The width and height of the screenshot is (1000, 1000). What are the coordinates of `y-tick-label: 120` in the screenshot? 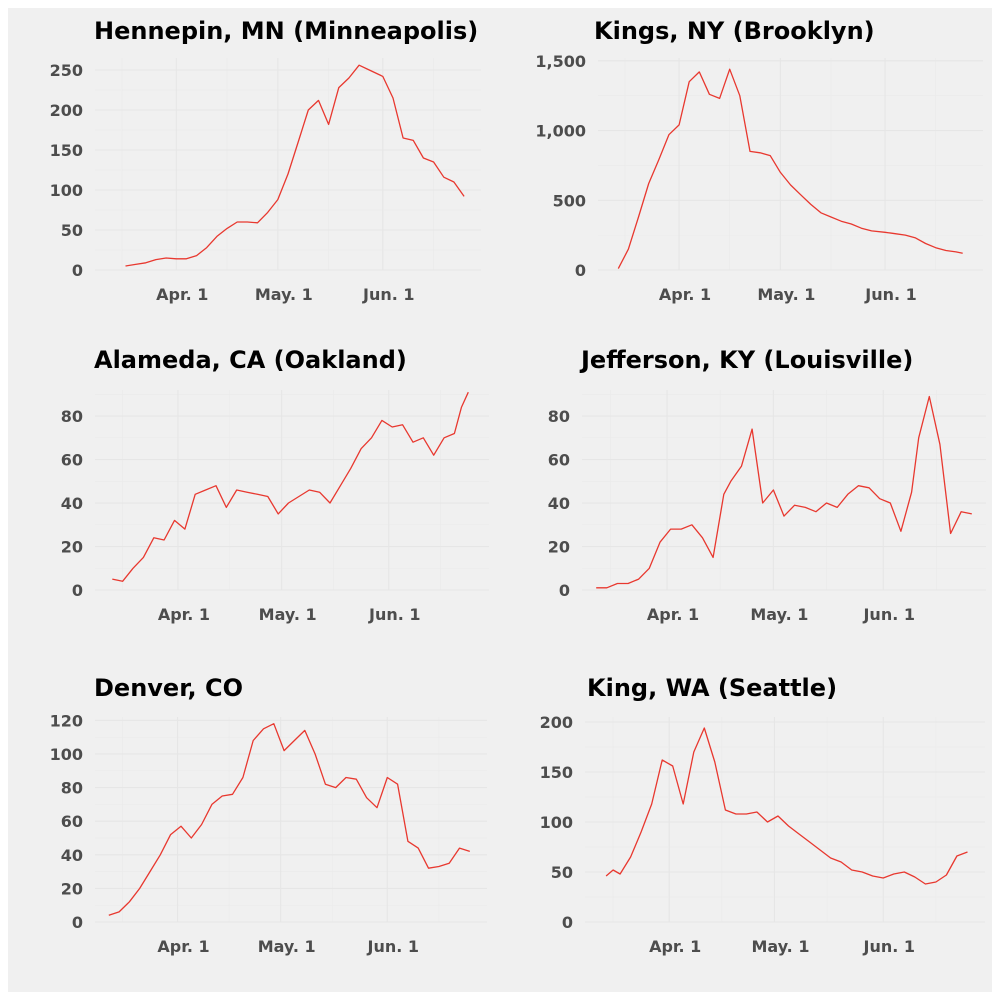 It's located at (66, 720).